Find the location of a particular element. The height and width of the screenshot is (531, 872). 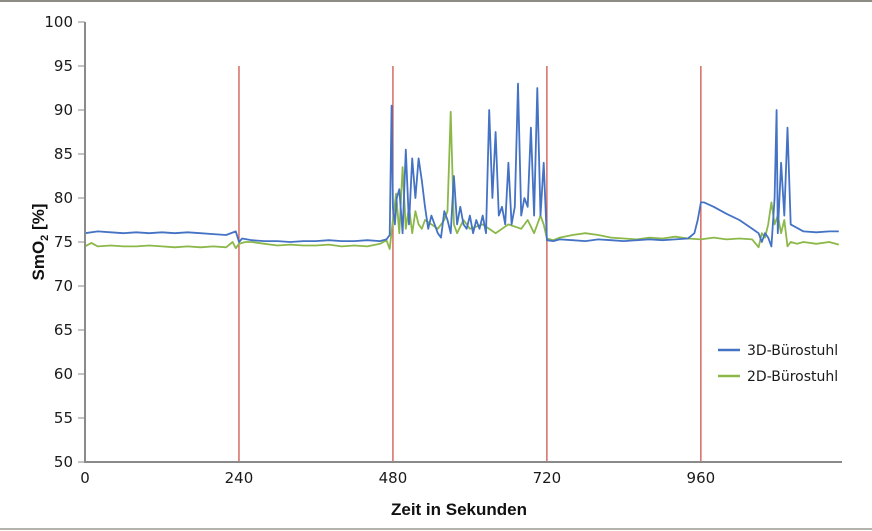

y-tick-label: 90 is located at coordinates (63, 110).